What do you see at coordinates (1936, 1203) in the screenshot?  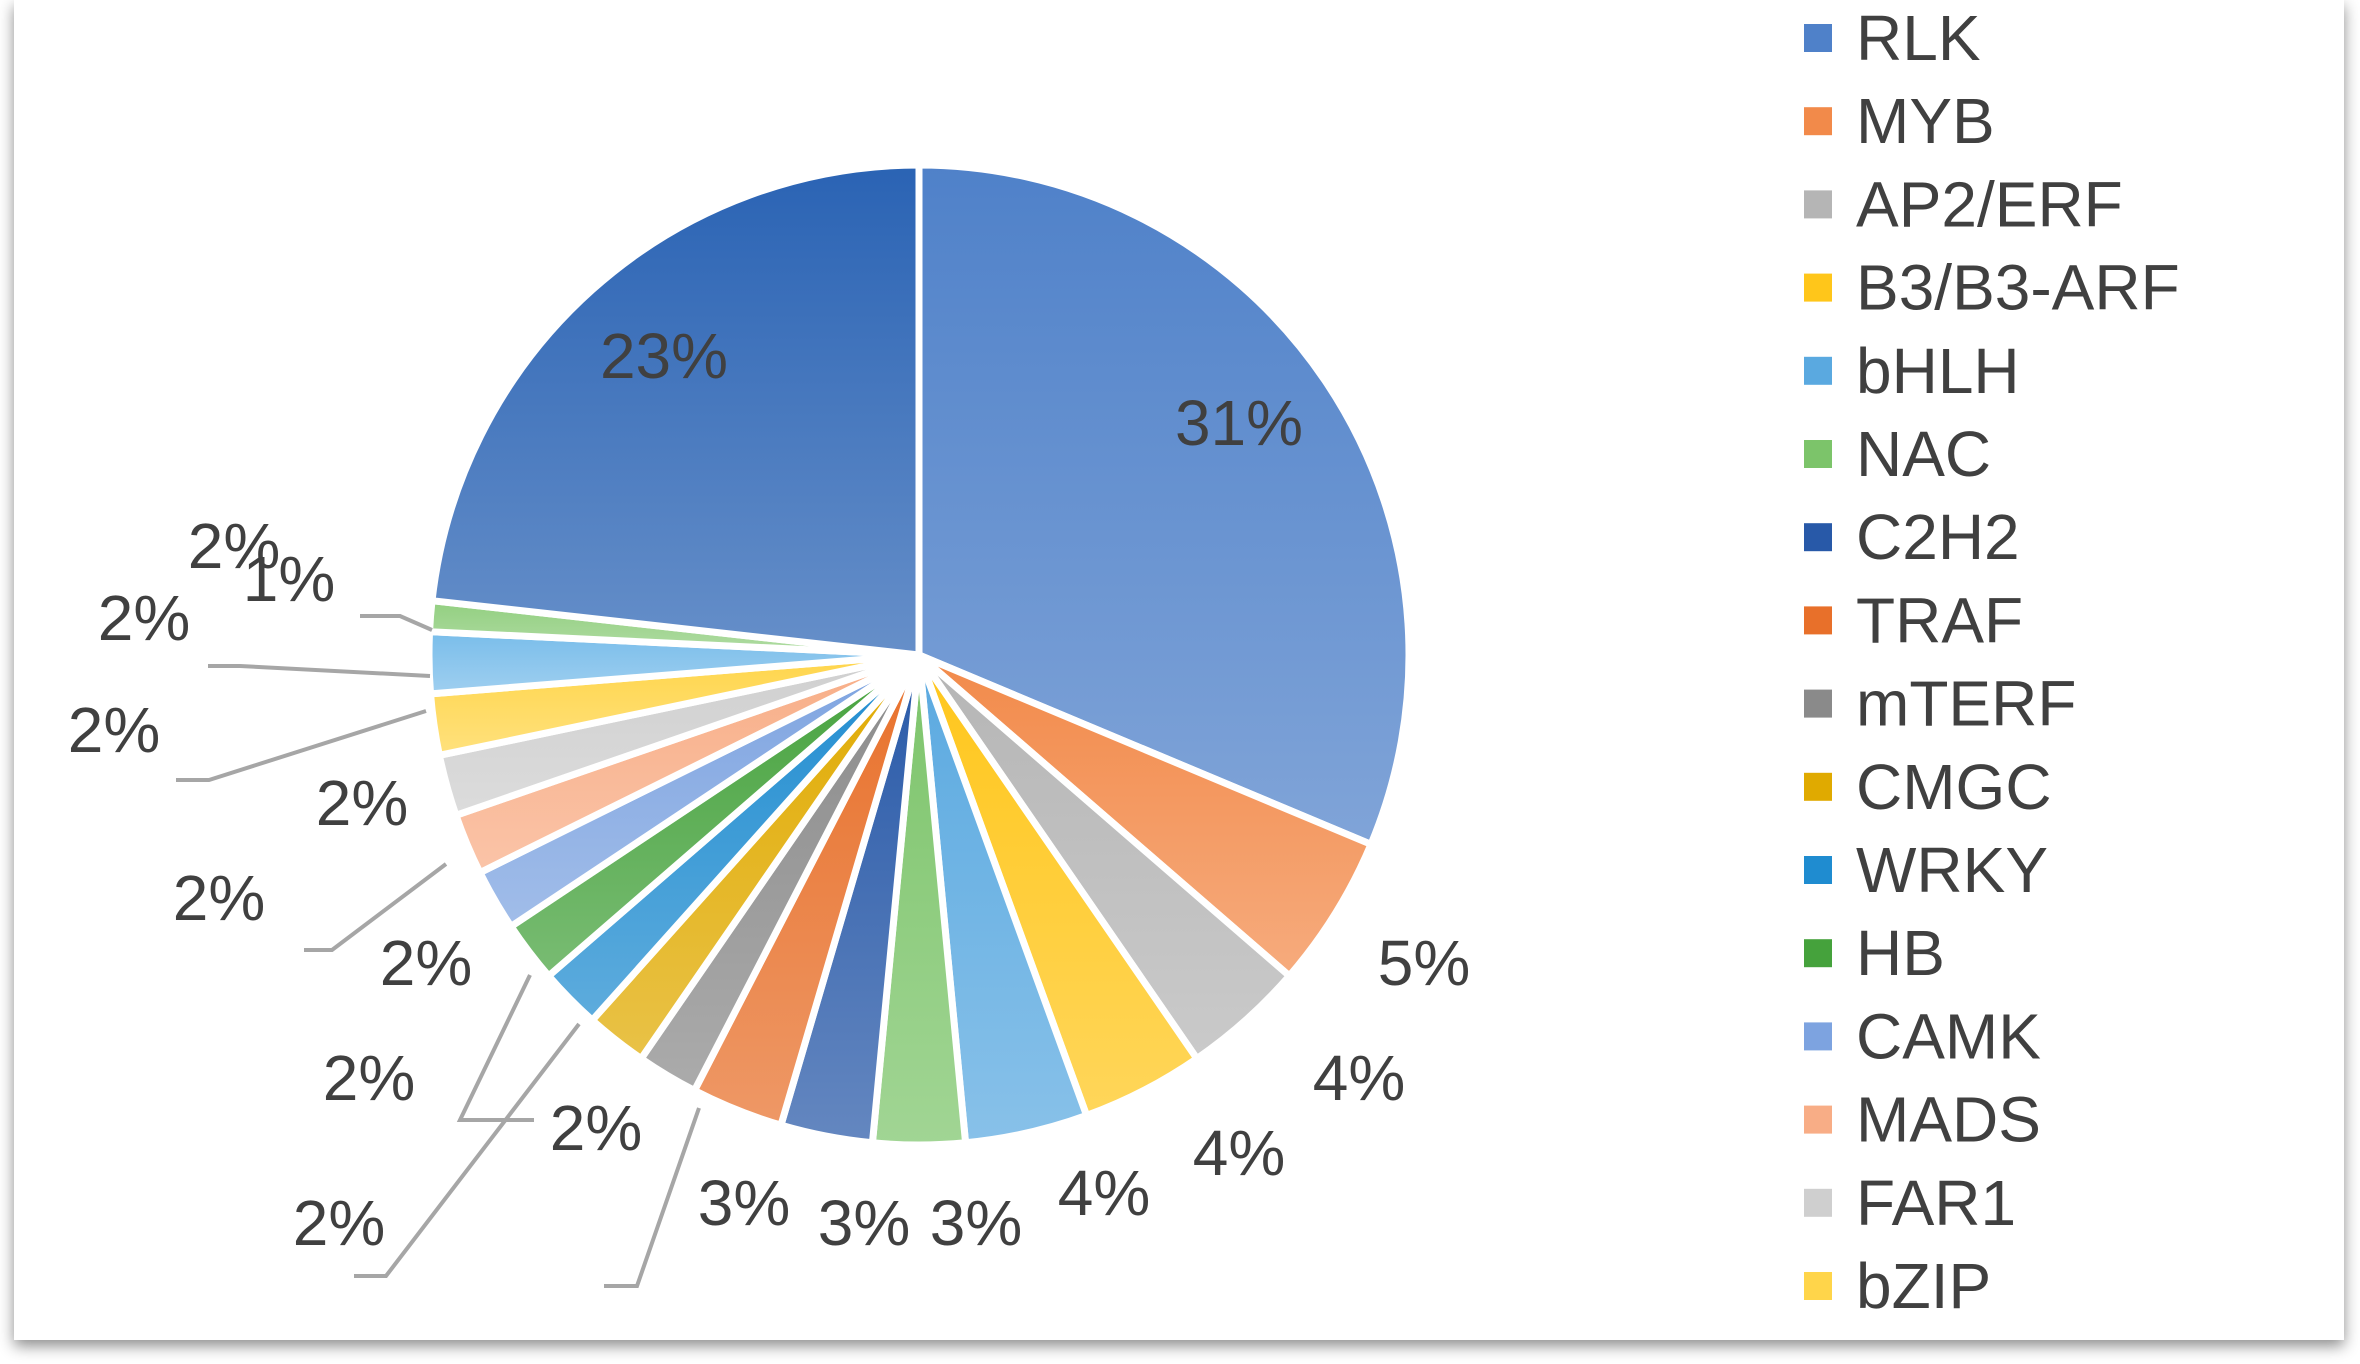 I see `legend-label: FAR1` at bounding box center [1936, 1203].